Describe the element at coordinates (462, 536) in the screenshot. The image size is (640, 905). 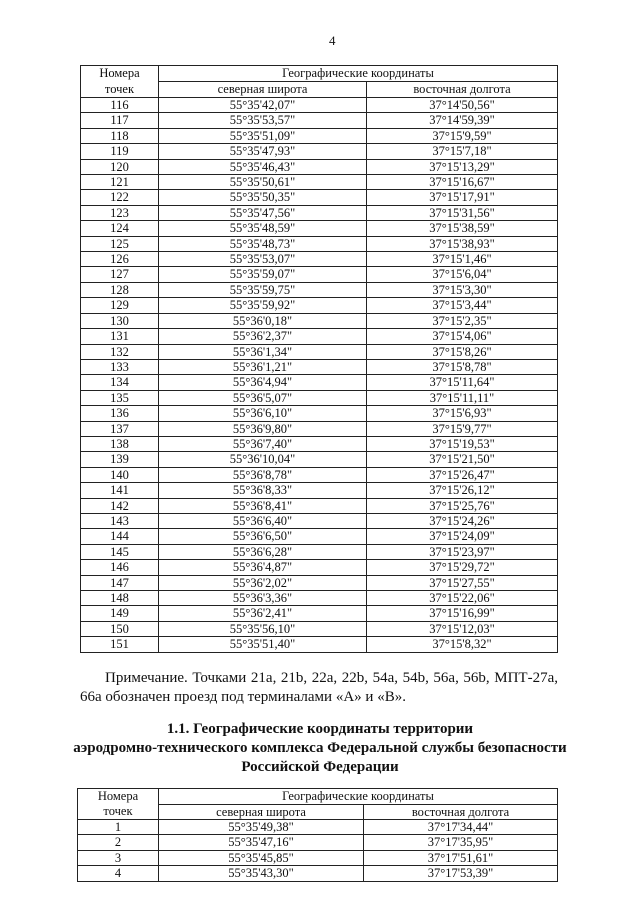
I see `east-longitude-cell: 37°15'24,09"` at that location.